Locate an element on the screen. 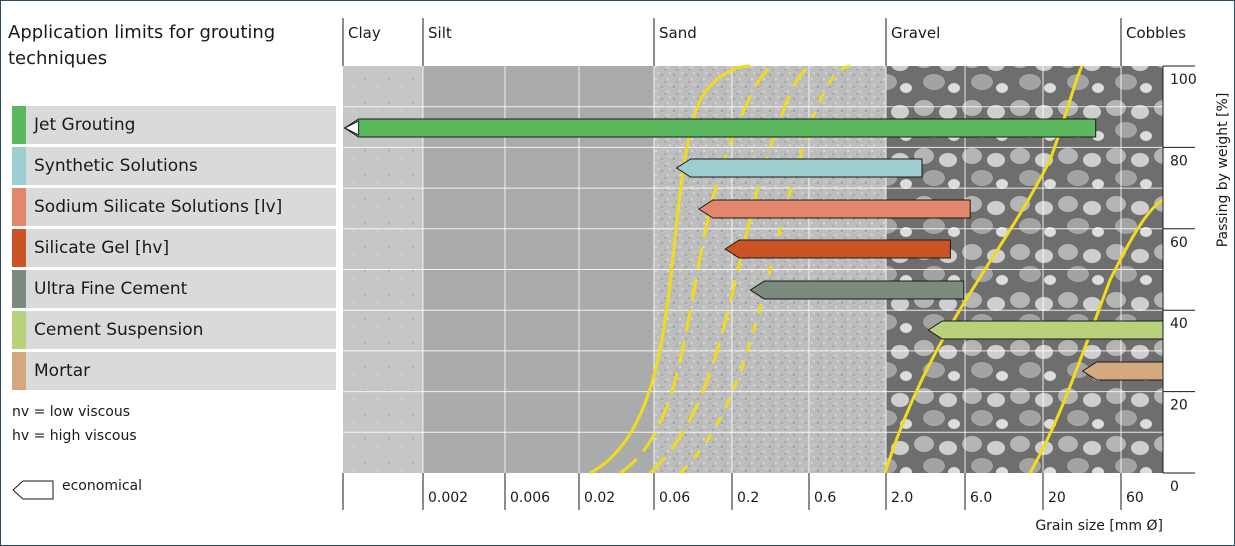 The height and width of the screenshot is (546, 1235). soil-class-label-clay: Clay is located at coordinates (364, 33).